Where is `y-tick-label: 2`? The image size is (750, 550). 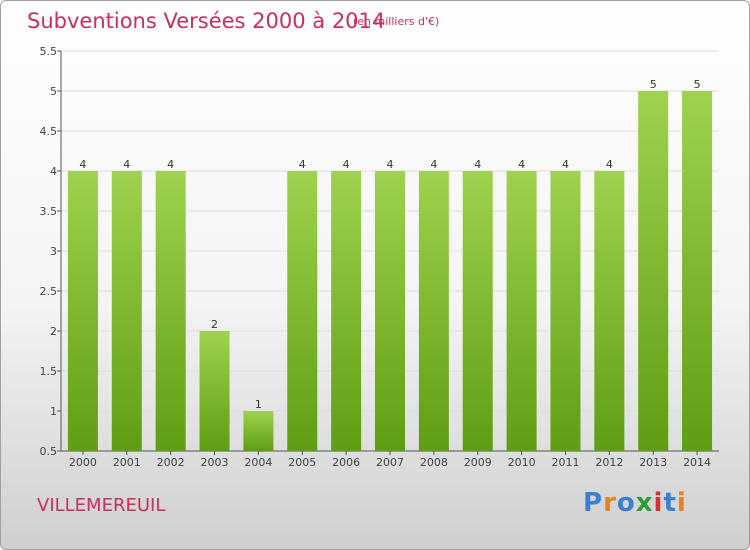 y-tick-label: 2 is located at coordinates (53, 331).